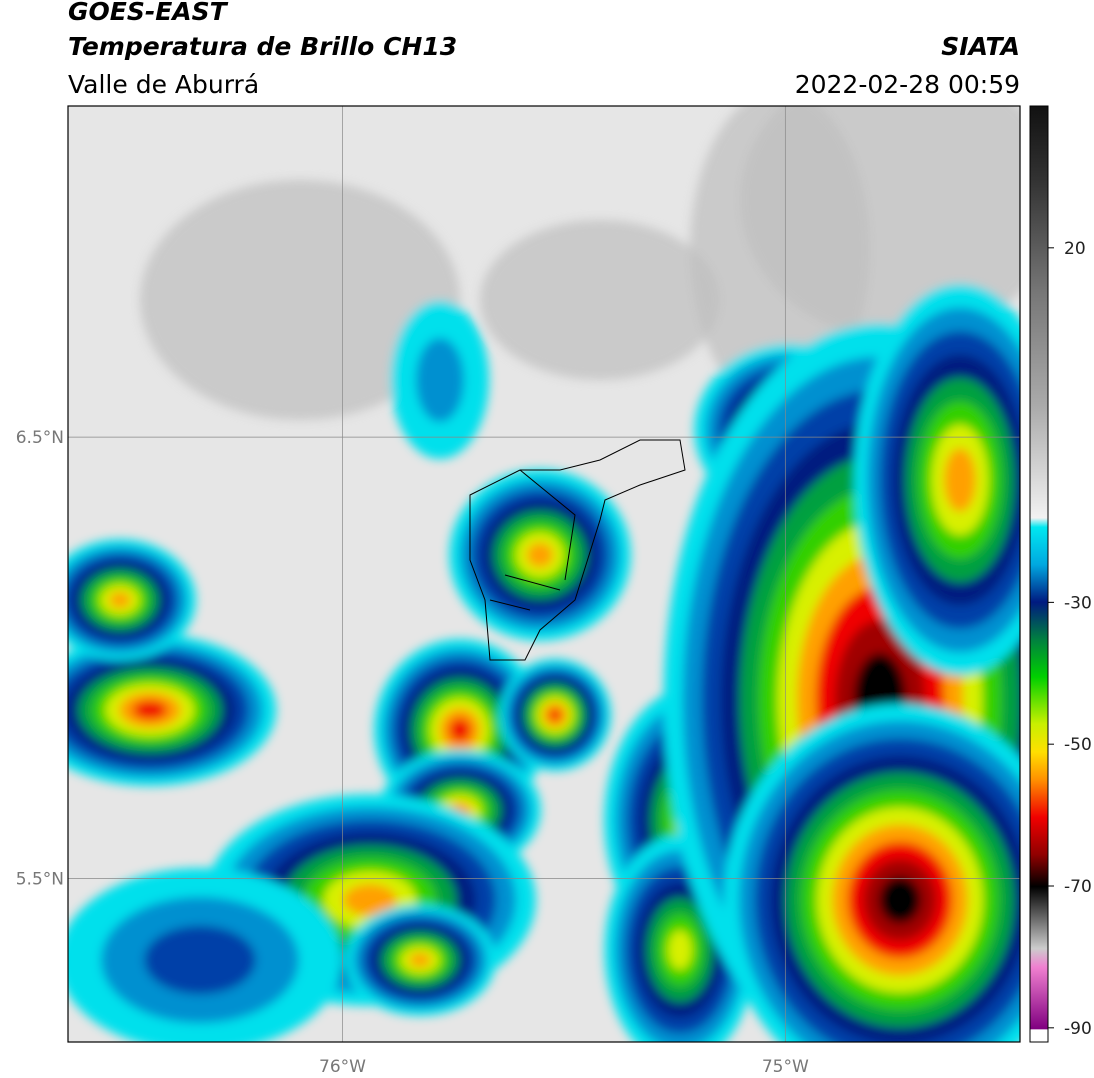 The height and width of the screenshot is (1078, 1094). Describe the element at coordinates (1078, 1029) in the screenshot. I see `colorbar-tick-label: -90` at that location.